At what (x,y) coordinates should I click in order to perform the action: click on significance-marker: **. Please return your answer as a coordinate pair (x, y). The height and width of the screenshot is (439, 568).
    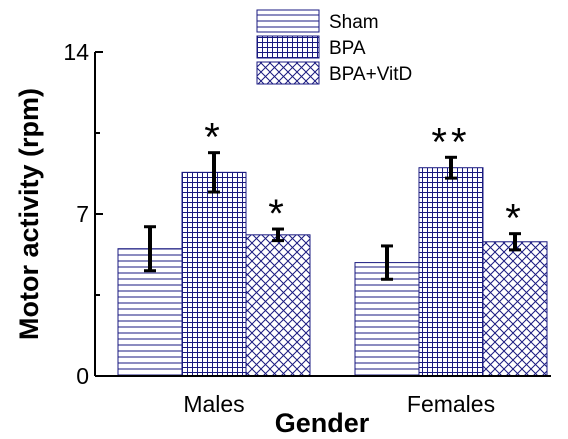
    Looking at the image, I should click on (450, 142).